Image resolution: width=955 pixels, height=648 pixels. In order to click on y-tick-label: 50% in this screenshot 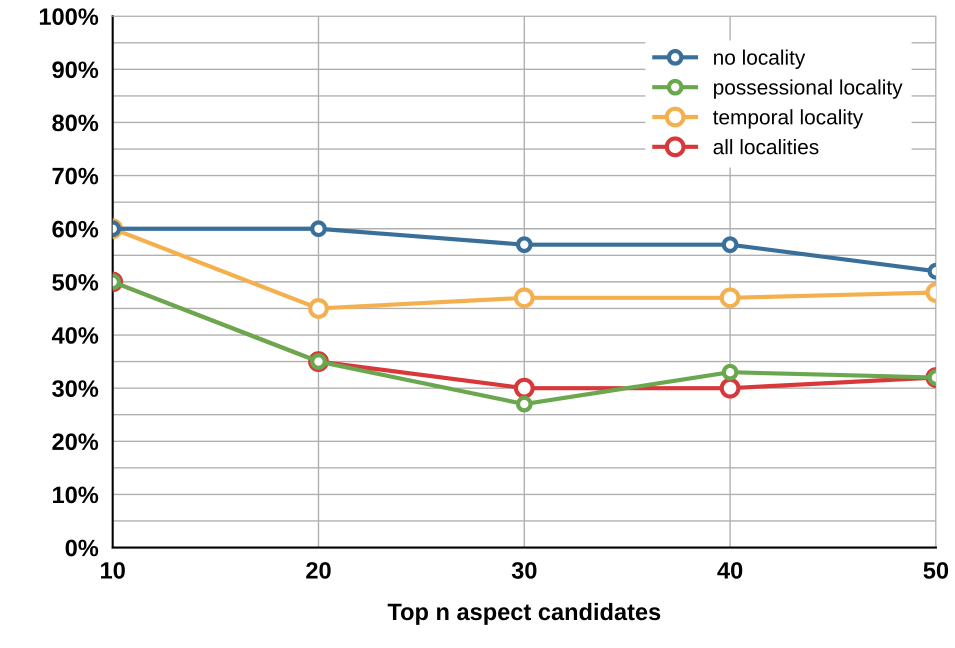, I will do `click(75, 282)`.